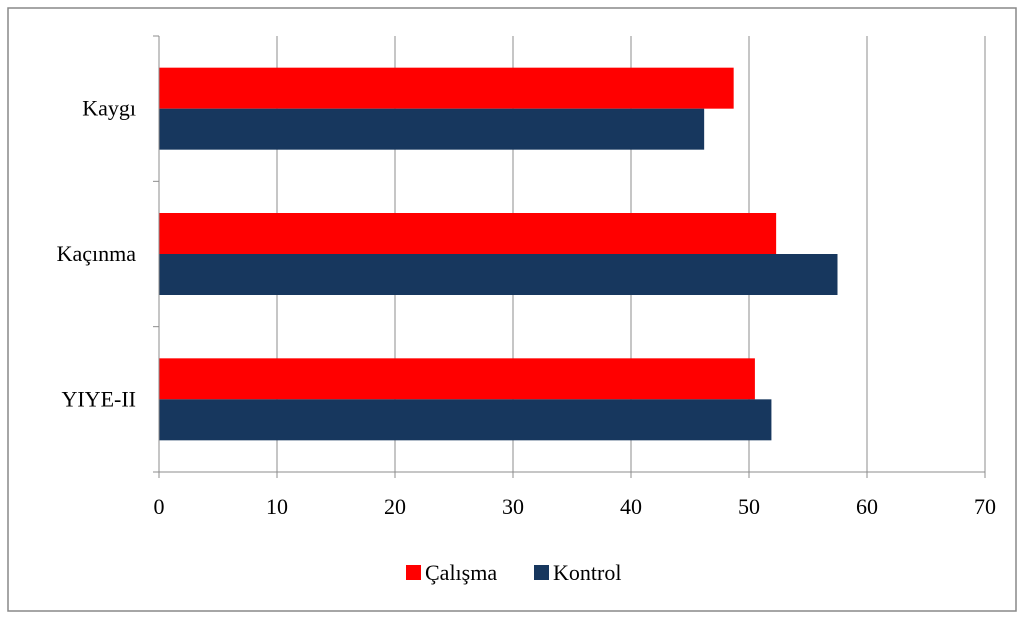 This screenshot has height=622, width=1022. I want to click on x-tick-label: 70, so click(985, 506).